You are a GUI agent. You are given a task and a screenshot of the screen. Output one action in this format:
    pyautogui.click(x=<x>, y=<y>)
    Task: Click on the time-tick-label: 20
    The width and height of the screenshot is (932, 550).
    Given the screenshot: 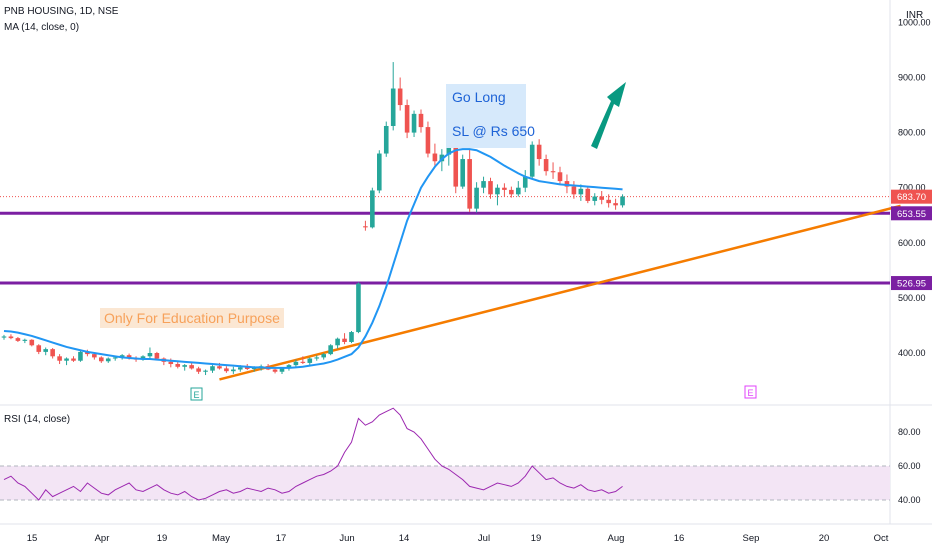 What is the action you would take?
    pyautogui.click(x=824, y=538)
    